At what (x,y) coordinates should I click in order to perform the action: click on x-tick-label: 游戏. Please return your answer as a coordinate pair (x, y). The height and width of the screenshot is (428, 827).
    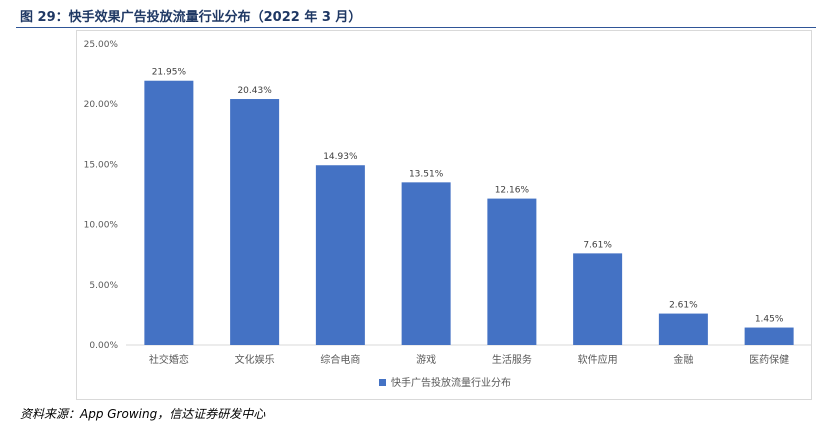
    Looking at the image, I should click on (426, 359).